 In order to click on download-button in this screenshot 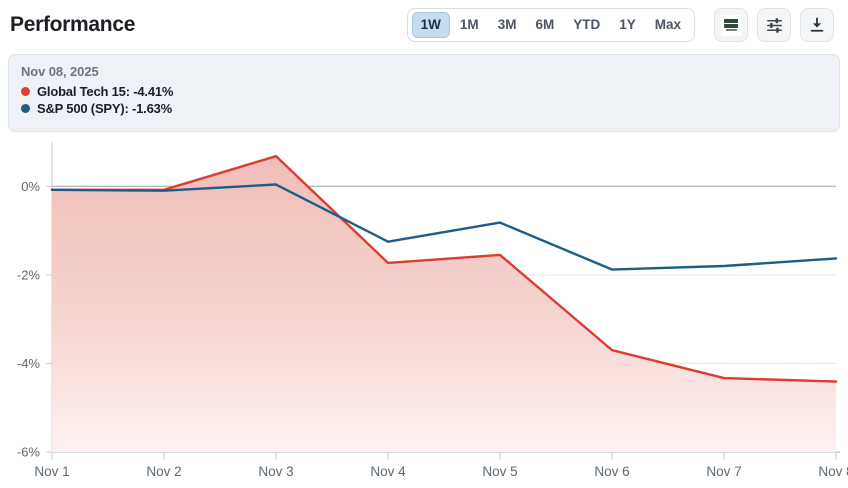, I will do `click(817, 25)`.